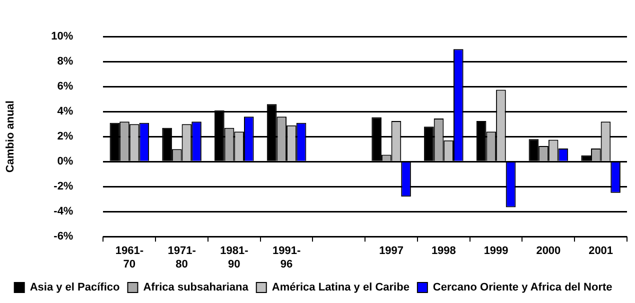 Image resolution: width=635 pixels, height=303 pixels. Describe the element at coordinates (341, 288) in the screenshot. I see `legend-label: América Latina y el Caribe` at that location.